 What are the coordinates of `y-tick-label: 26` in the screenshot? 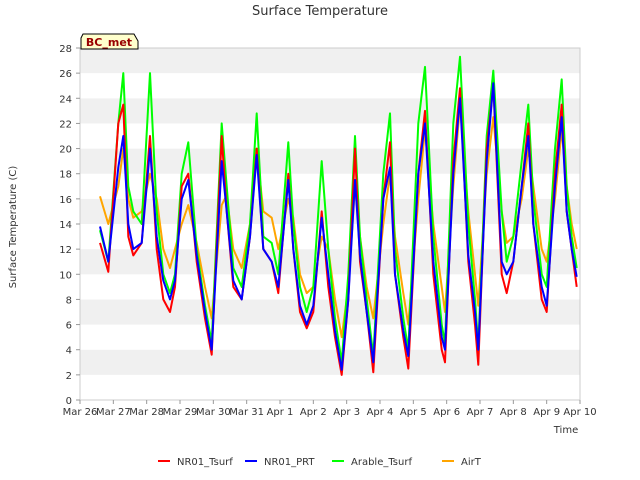 It's located at (65, 74).